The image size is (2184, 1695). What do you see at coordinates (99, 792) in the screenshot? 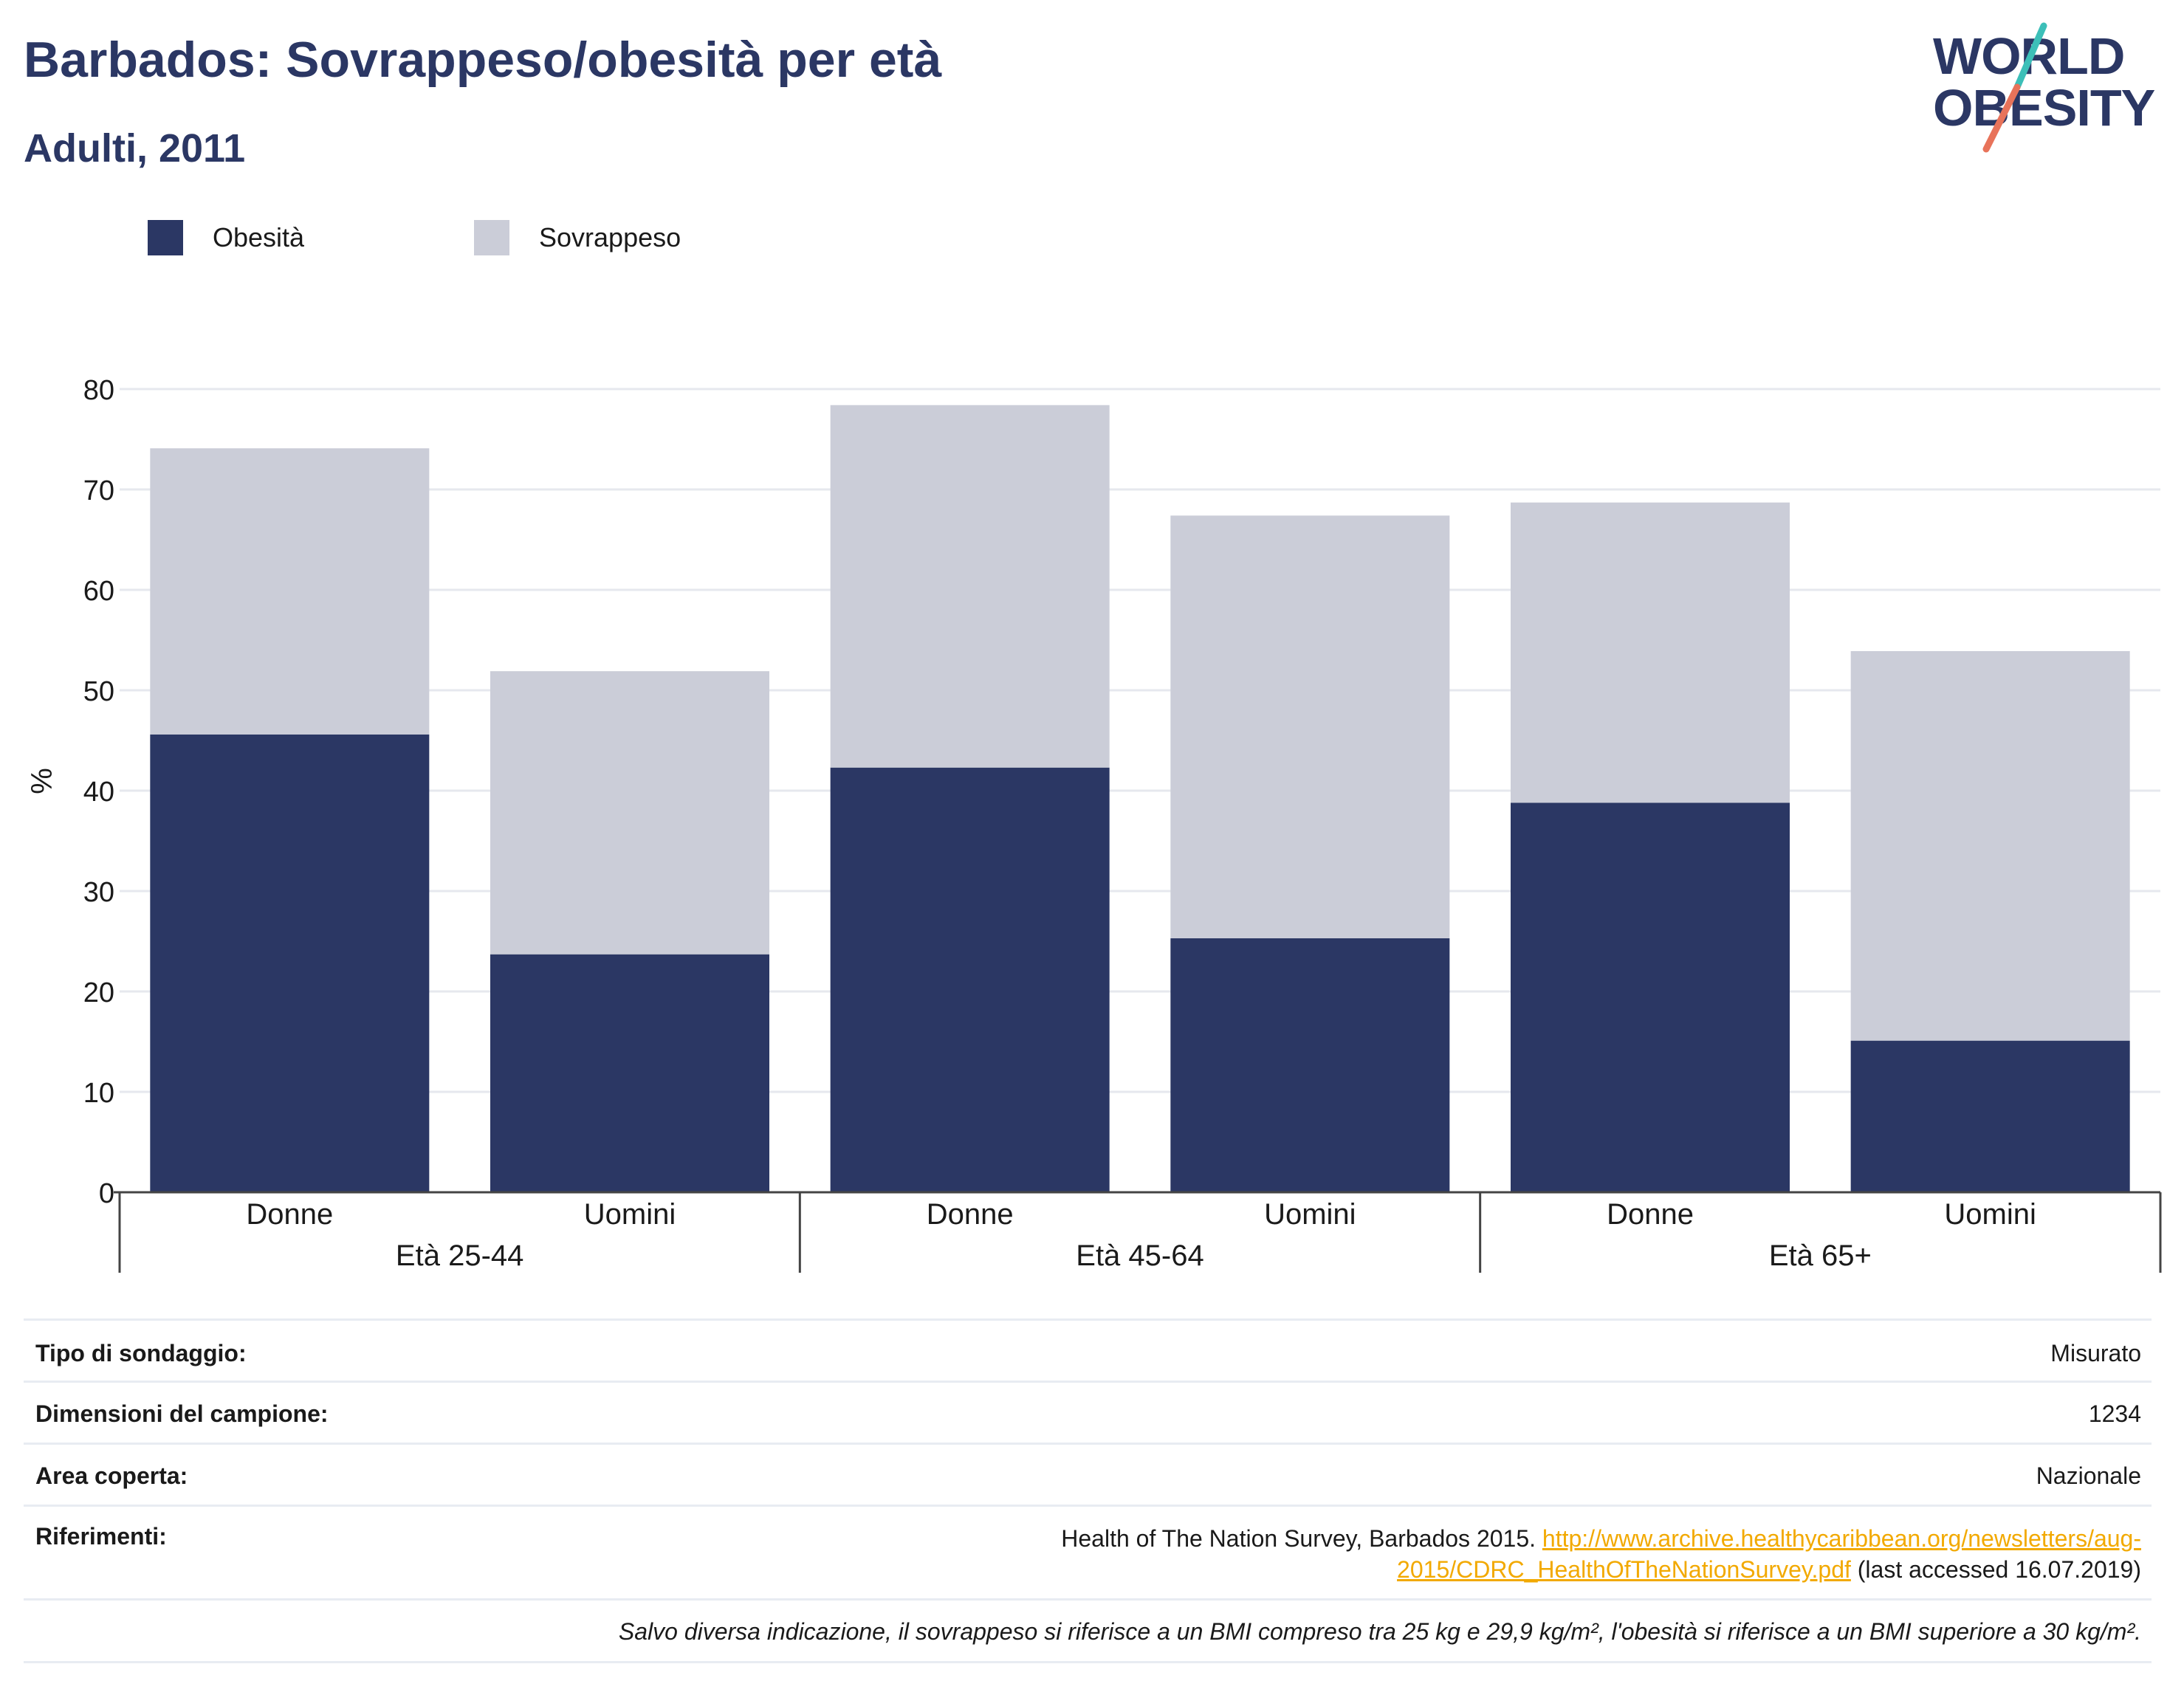
I see `y-tick-label: 40` at bounding box center [99, 792].